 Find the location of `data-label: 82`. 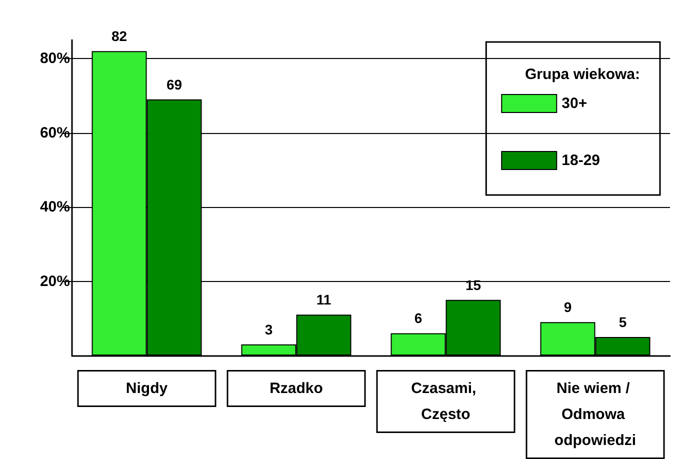

data-label: 82 is located at coordinates (119, 36).